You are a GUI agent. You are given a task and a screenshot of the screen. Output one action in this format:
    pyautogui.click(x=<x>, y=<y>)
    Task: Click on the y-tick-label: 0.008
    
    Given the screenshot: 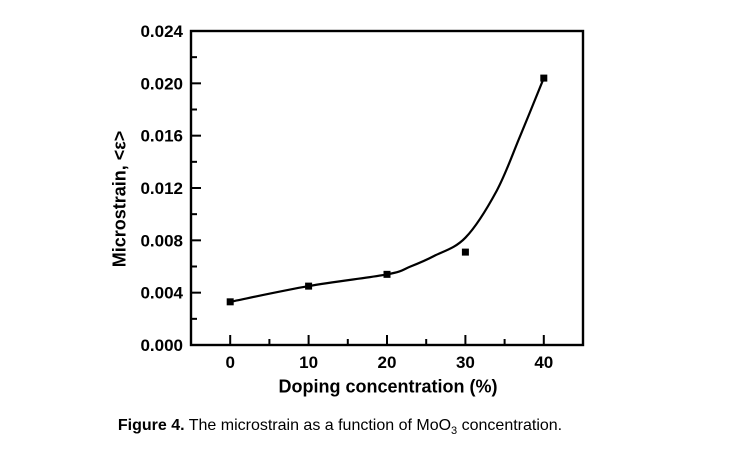 What is the action you would take?
    pyautogui.click(x=161, y=240)
    